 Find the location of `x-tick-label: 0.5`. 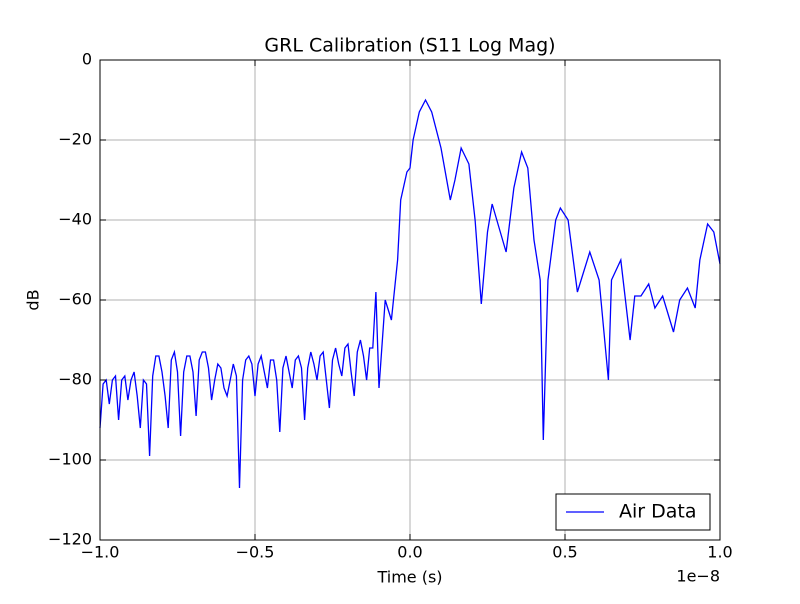

x-tick-label: 0.5 is located at coordinates (564, 552).